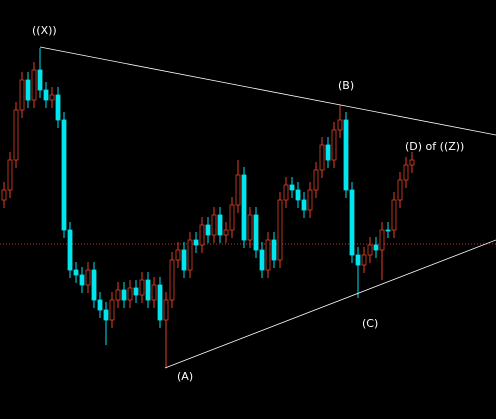 The width and height of the screenshot is (496, 419). Describe the element at coordinates (370, 323) in the screenshot. I see `wave-label: (C)` at that location.